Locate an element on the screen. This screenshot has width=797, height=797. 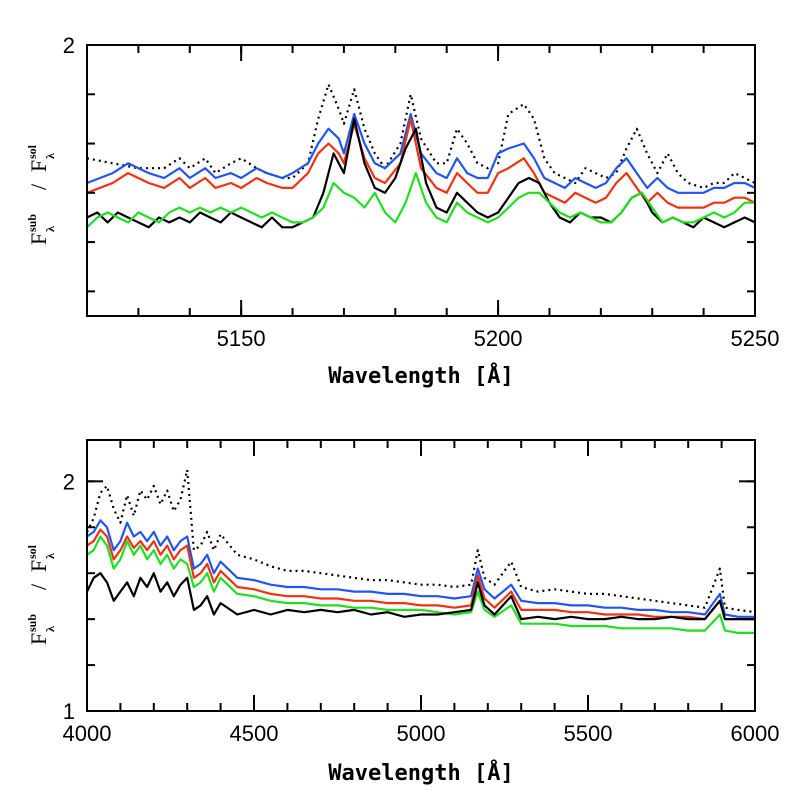
top-ylabel-lambda: λ is located at coordinates (50, 229).